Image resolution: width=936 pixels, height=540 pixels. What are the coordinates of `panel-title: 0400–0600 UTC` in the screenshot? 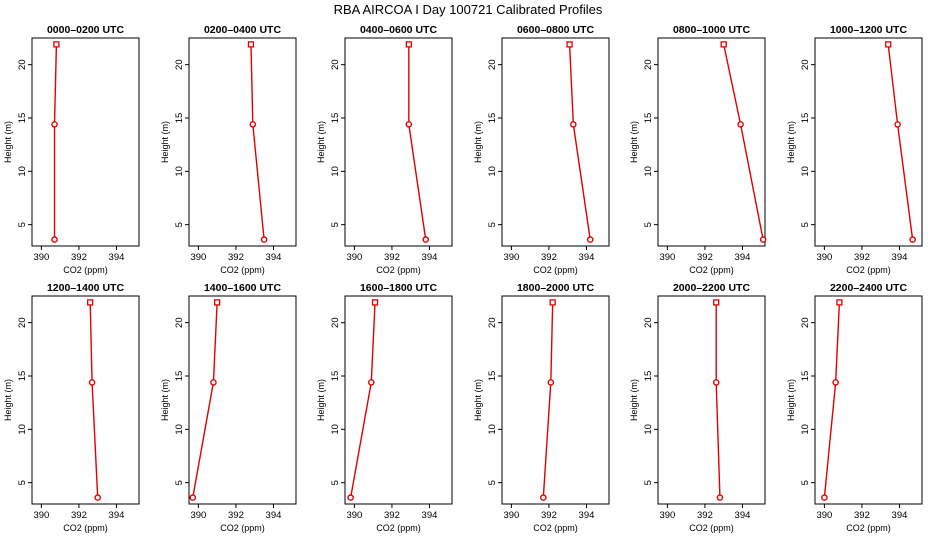 It's located at (398, 30).